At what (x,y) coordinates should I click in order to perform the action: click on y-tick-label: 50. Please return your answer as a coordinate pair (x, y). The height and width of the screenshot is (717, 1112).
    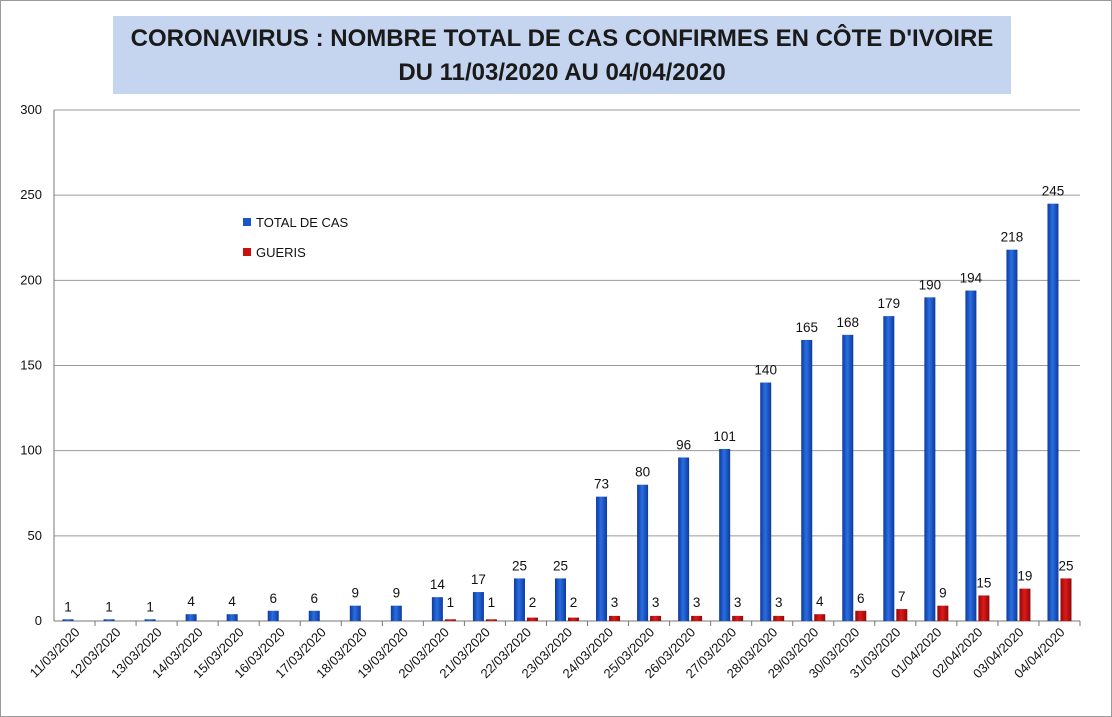
    Looking at the image, I should click on (35, 535).